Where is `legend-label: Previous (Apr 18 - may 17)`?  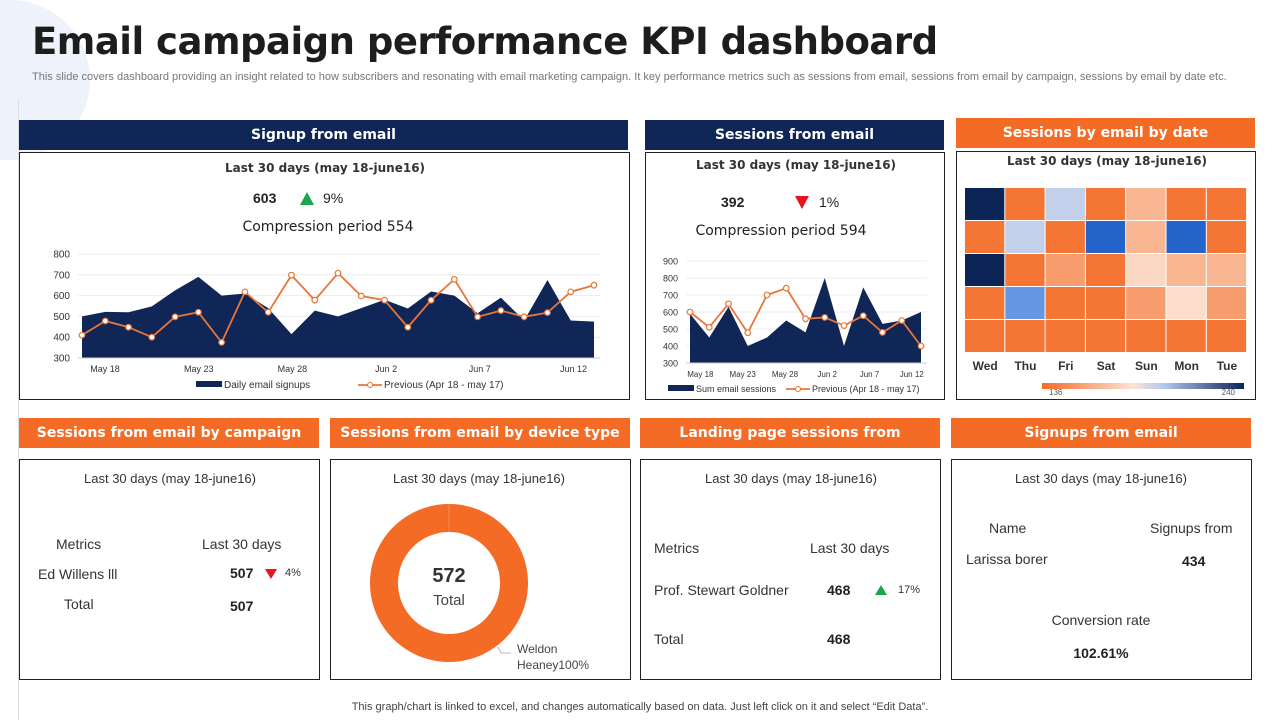 legend-label: Previous (Apr 18 - may 17) is located at coordinates (866, 389).